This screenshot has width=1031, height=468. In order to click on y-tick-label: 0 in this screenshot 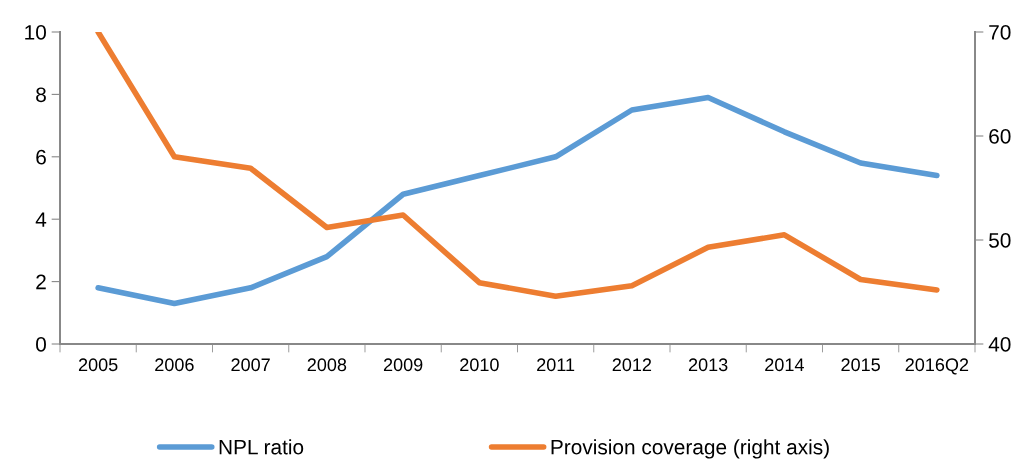, I will do `click(41, 344)`.